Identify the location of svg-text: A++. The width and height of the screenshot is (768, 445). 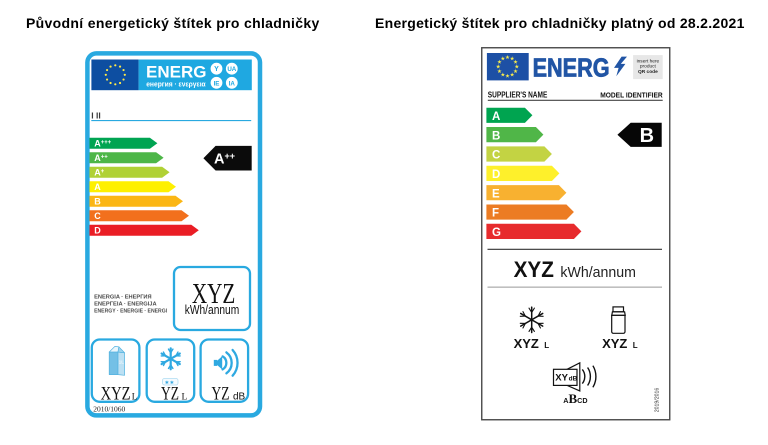
(101, 158).